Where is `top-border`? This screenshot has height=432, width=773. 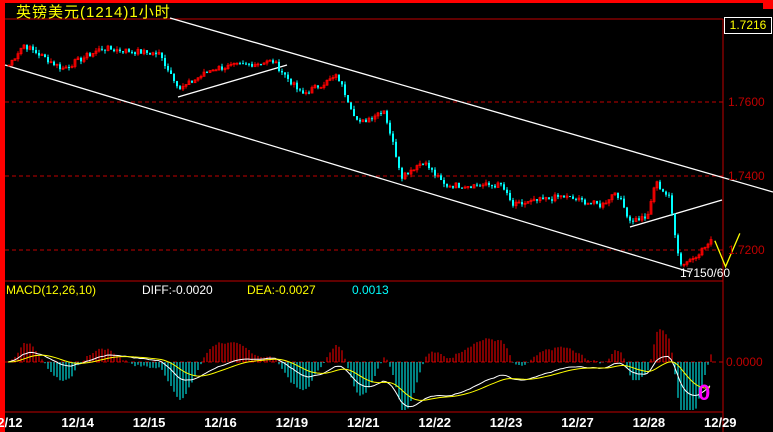 top-border is located at coordinates (386, 1).